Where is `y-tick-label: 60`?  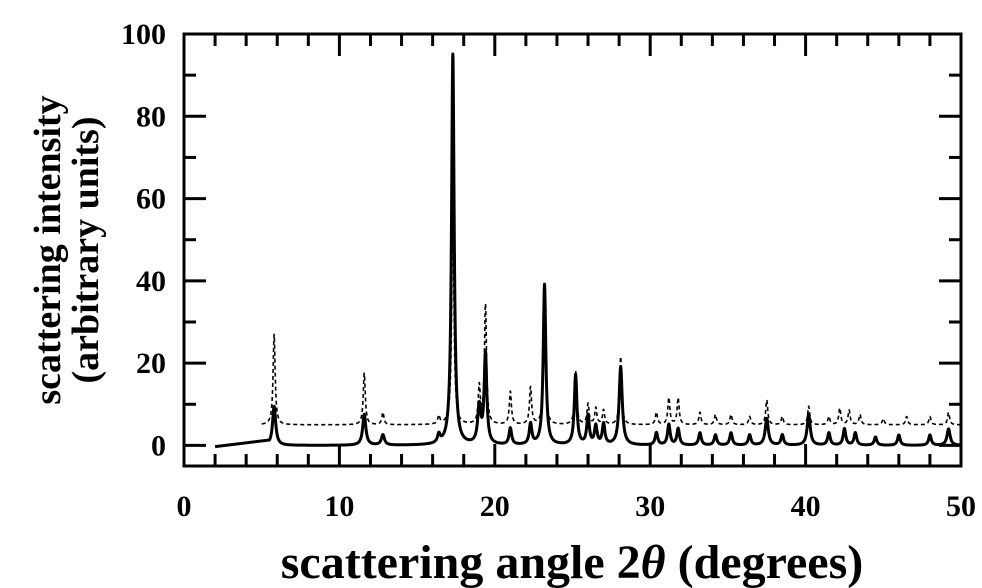
y-tick-label: 60 is located at coordinates (151, 199).